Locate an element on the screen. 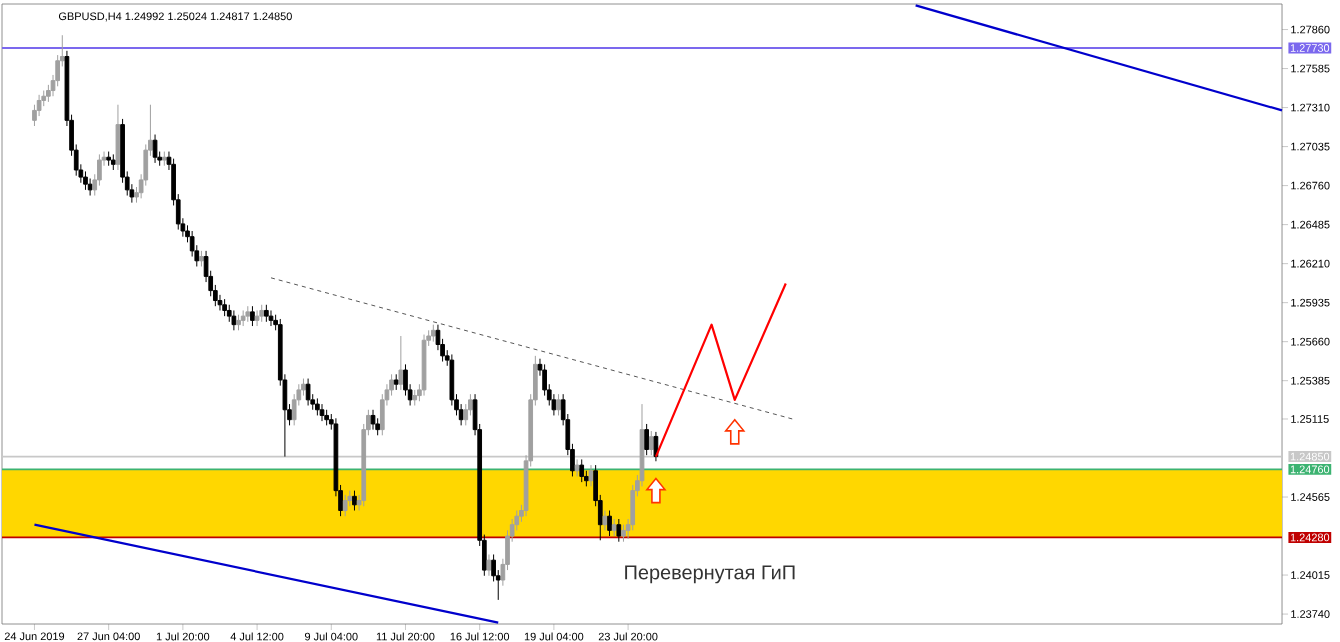 The width and height of the screenshot is (1340, 642). annotation: Перевернутая ГиП is located at coordinates (710, 574).